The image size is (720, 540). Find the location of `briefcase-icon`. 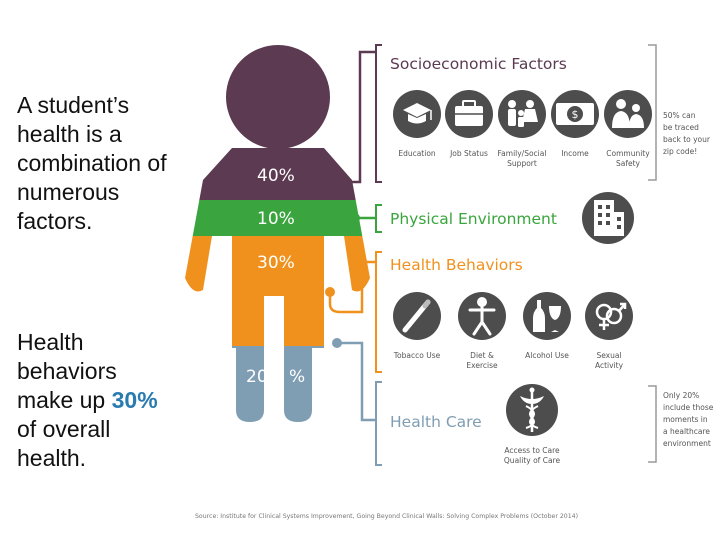

briefcase-icon is located at coordinates (469, 114).